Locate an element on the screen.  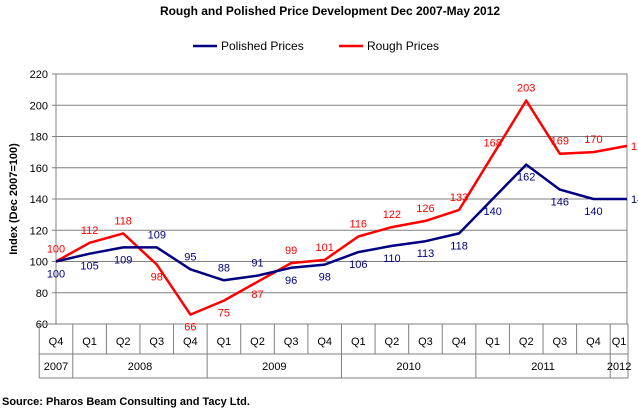
data-label: 66 is located at coordinates (190, 328).